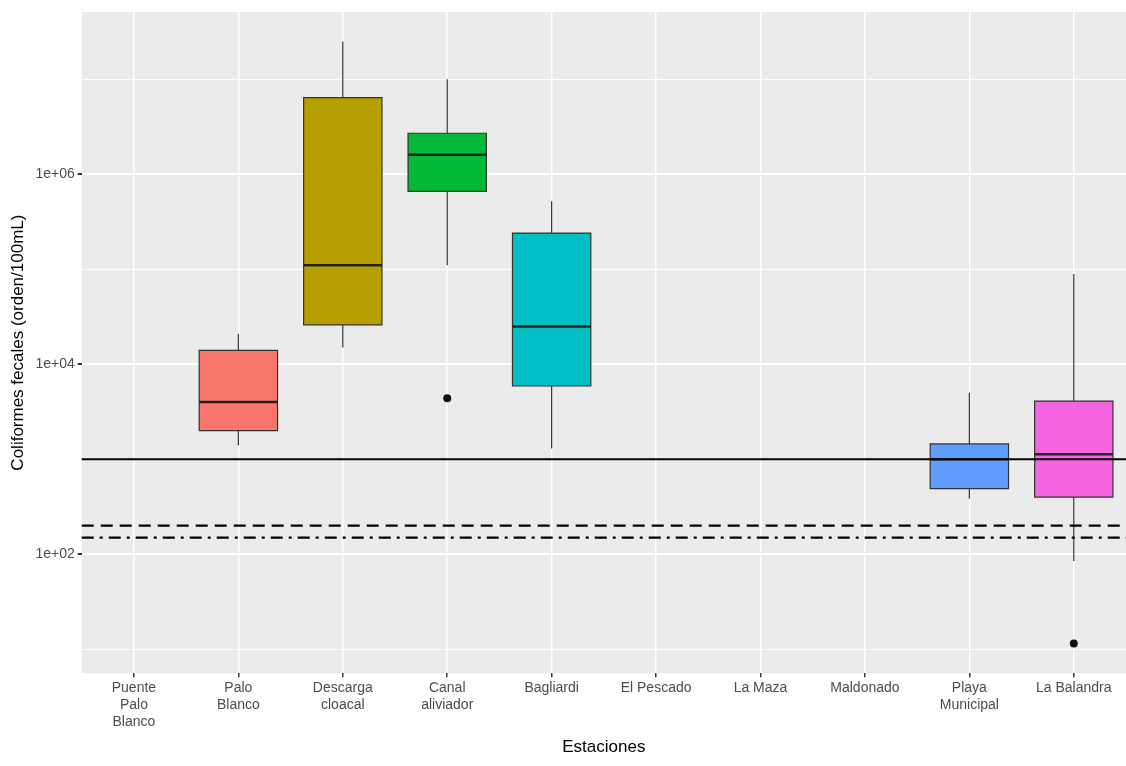 This screenshot has width=1126, height=766. What do you see at coordinates (134, 704) in the screenshot?
I see `x-tick-label: Puente Palo Blanco` at bounding box center [134, 704].